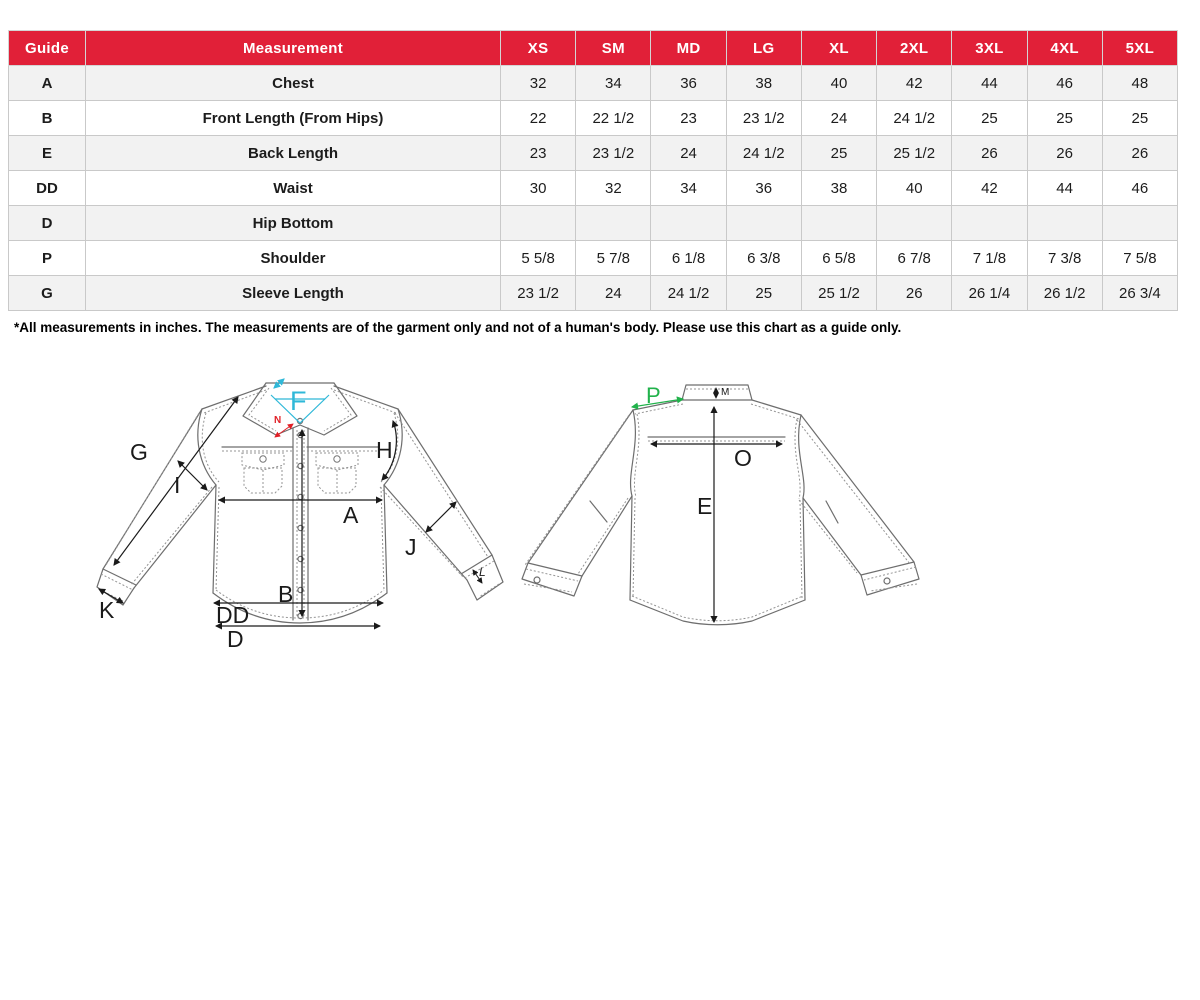  I want to click on measurement-cell: Hip Bottom, so click(293, 223).